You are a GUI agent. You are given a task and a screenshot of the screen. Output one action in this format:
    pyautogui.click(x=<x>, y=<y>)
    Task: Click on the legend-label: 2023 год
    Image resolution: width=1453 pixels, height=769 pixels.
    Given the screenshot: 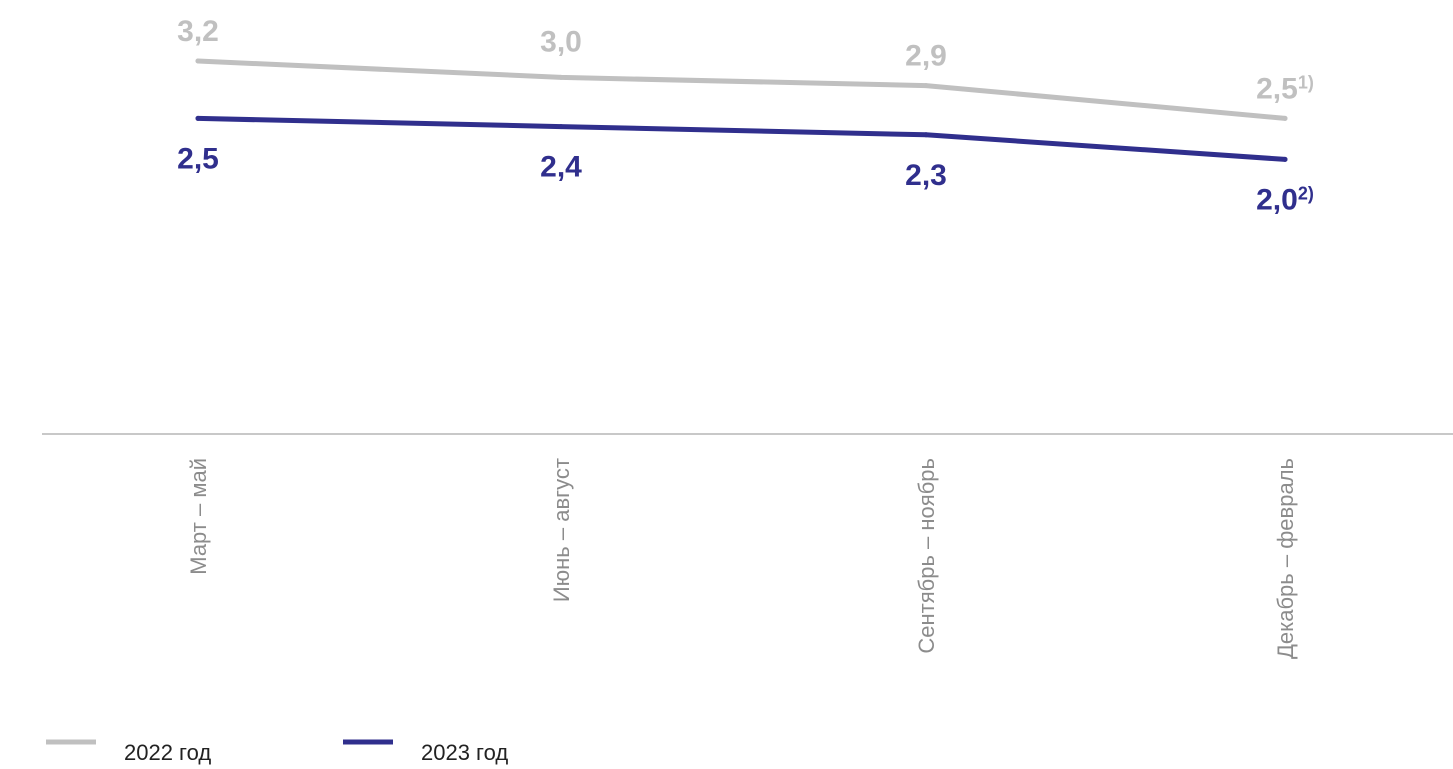 What is the action you would take?
    pyautogui.click(x=464, y=752)
    